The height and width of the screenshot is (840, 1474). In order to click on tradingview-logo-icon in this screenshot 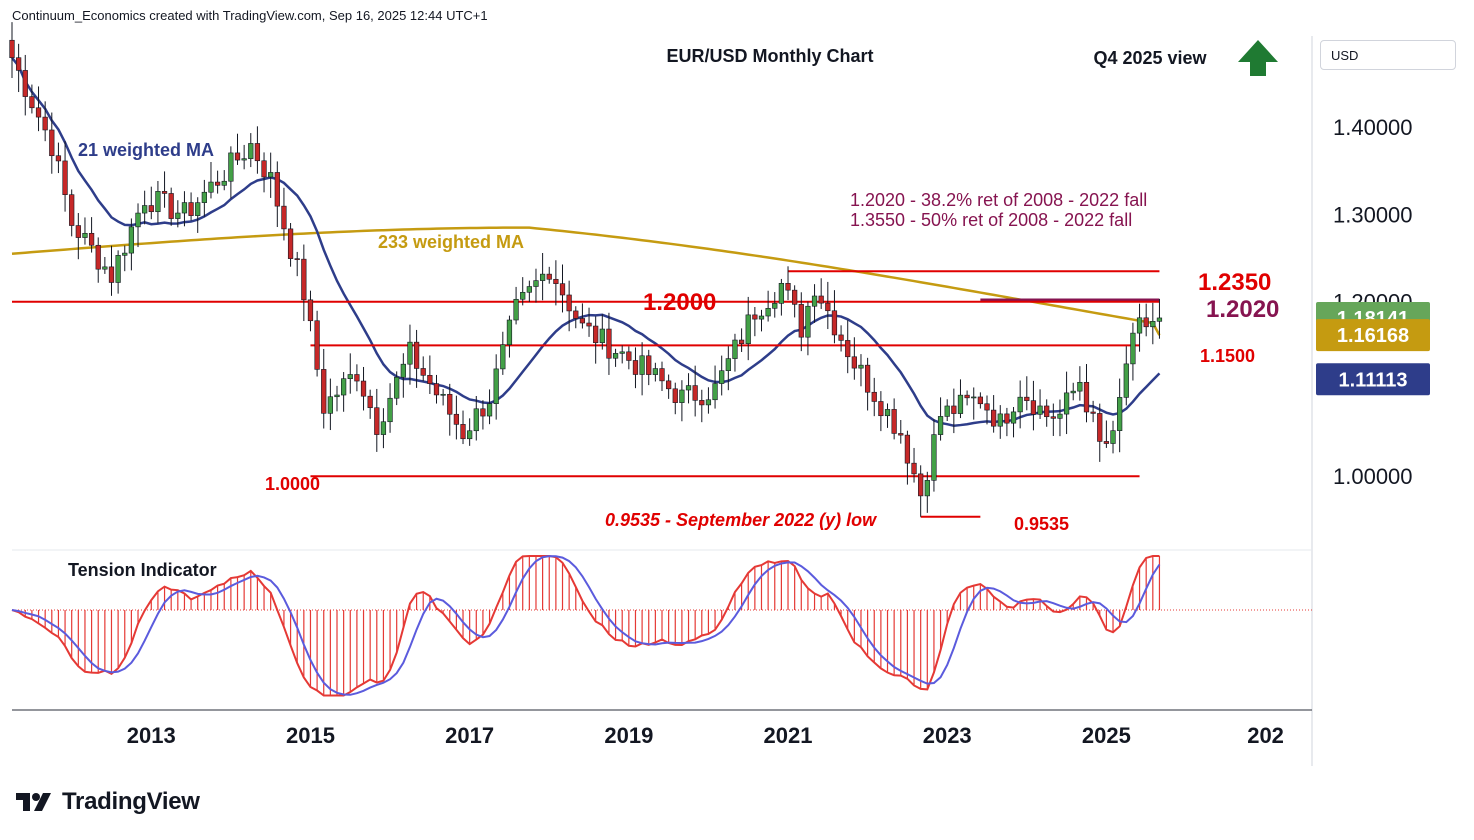, I will do `click(33, 802)`.